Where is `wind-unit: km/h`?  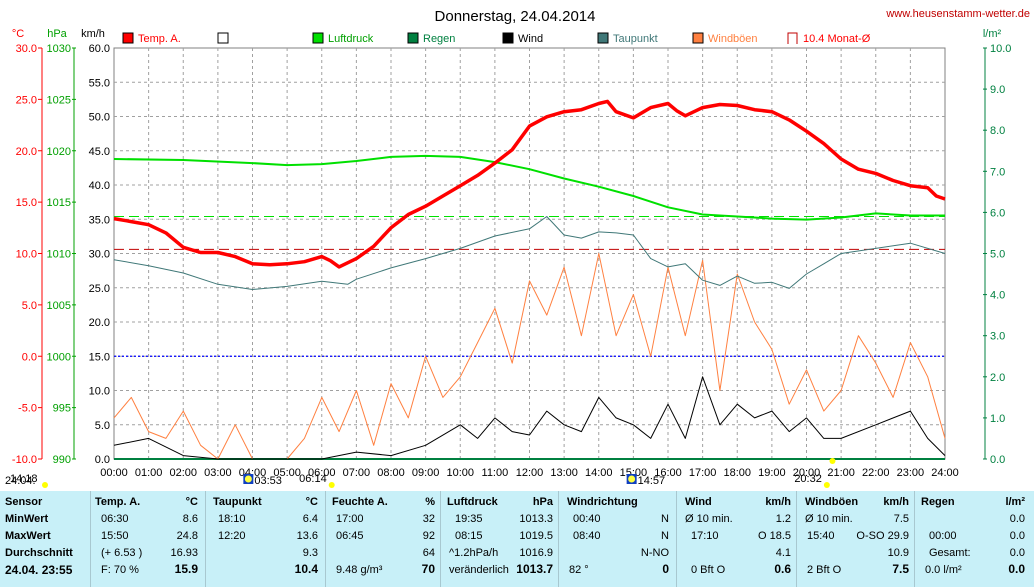 wind-unit: km/h is located at coordinates (778, 502).